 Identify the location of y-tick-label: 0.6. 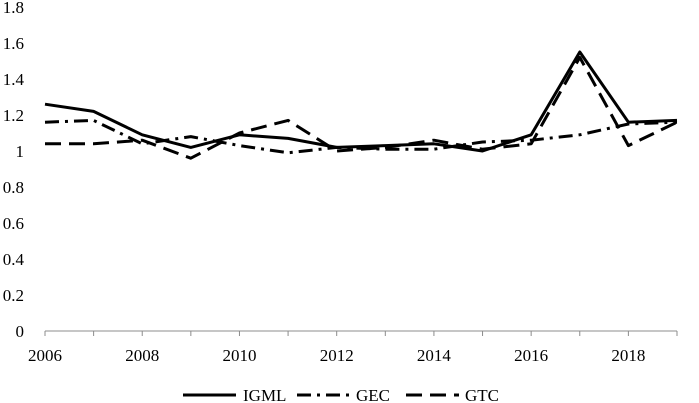
(13, 223).